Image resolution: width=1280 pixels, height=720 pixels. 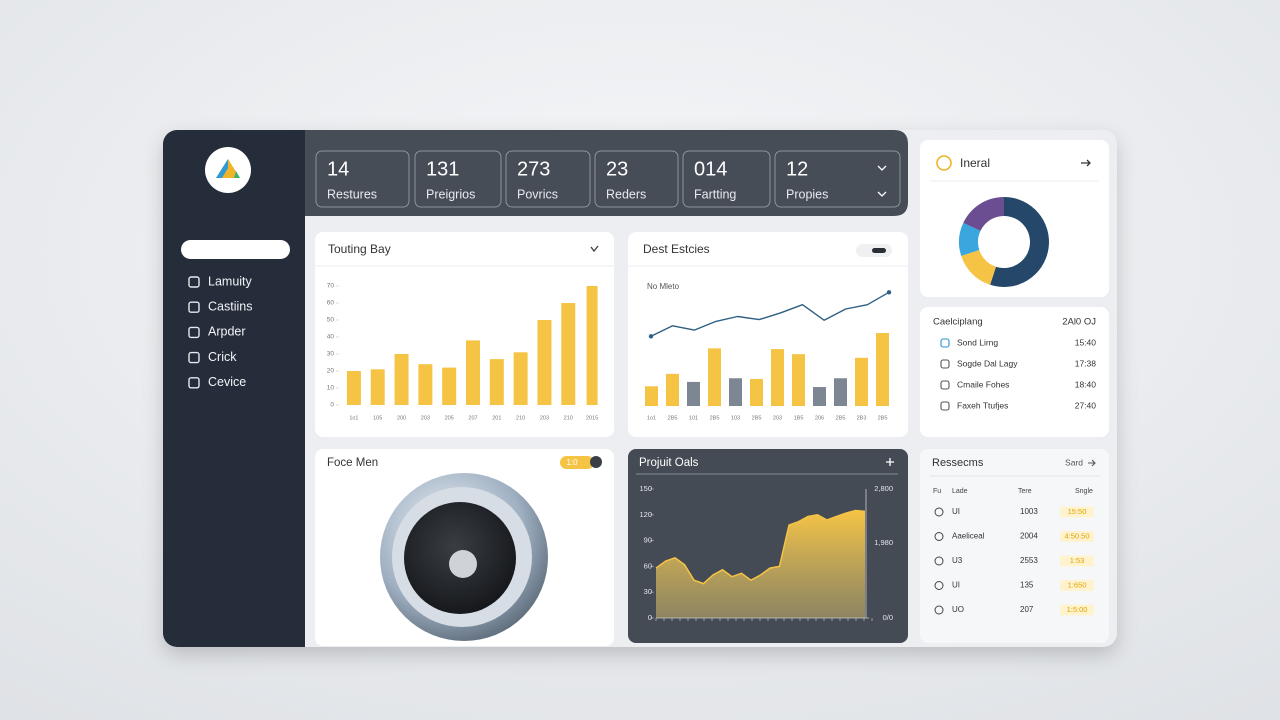 I want to click on sidebar-edge, so click(x=297, y=388).